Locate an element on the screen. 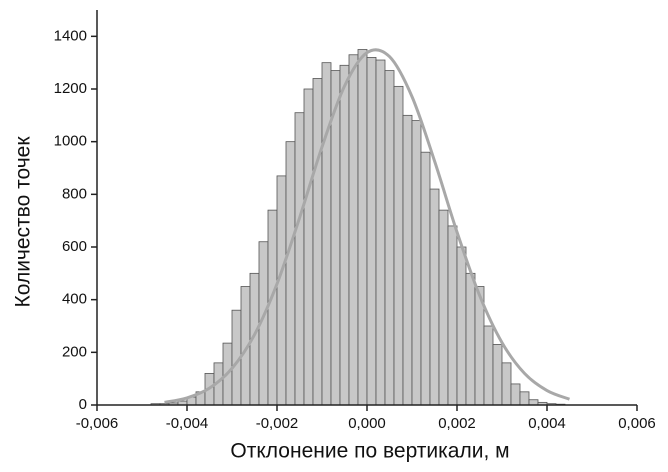 This screenshot has height=472, width=668. y-axis-title: Количество точек is located at coordinates (23, 222).